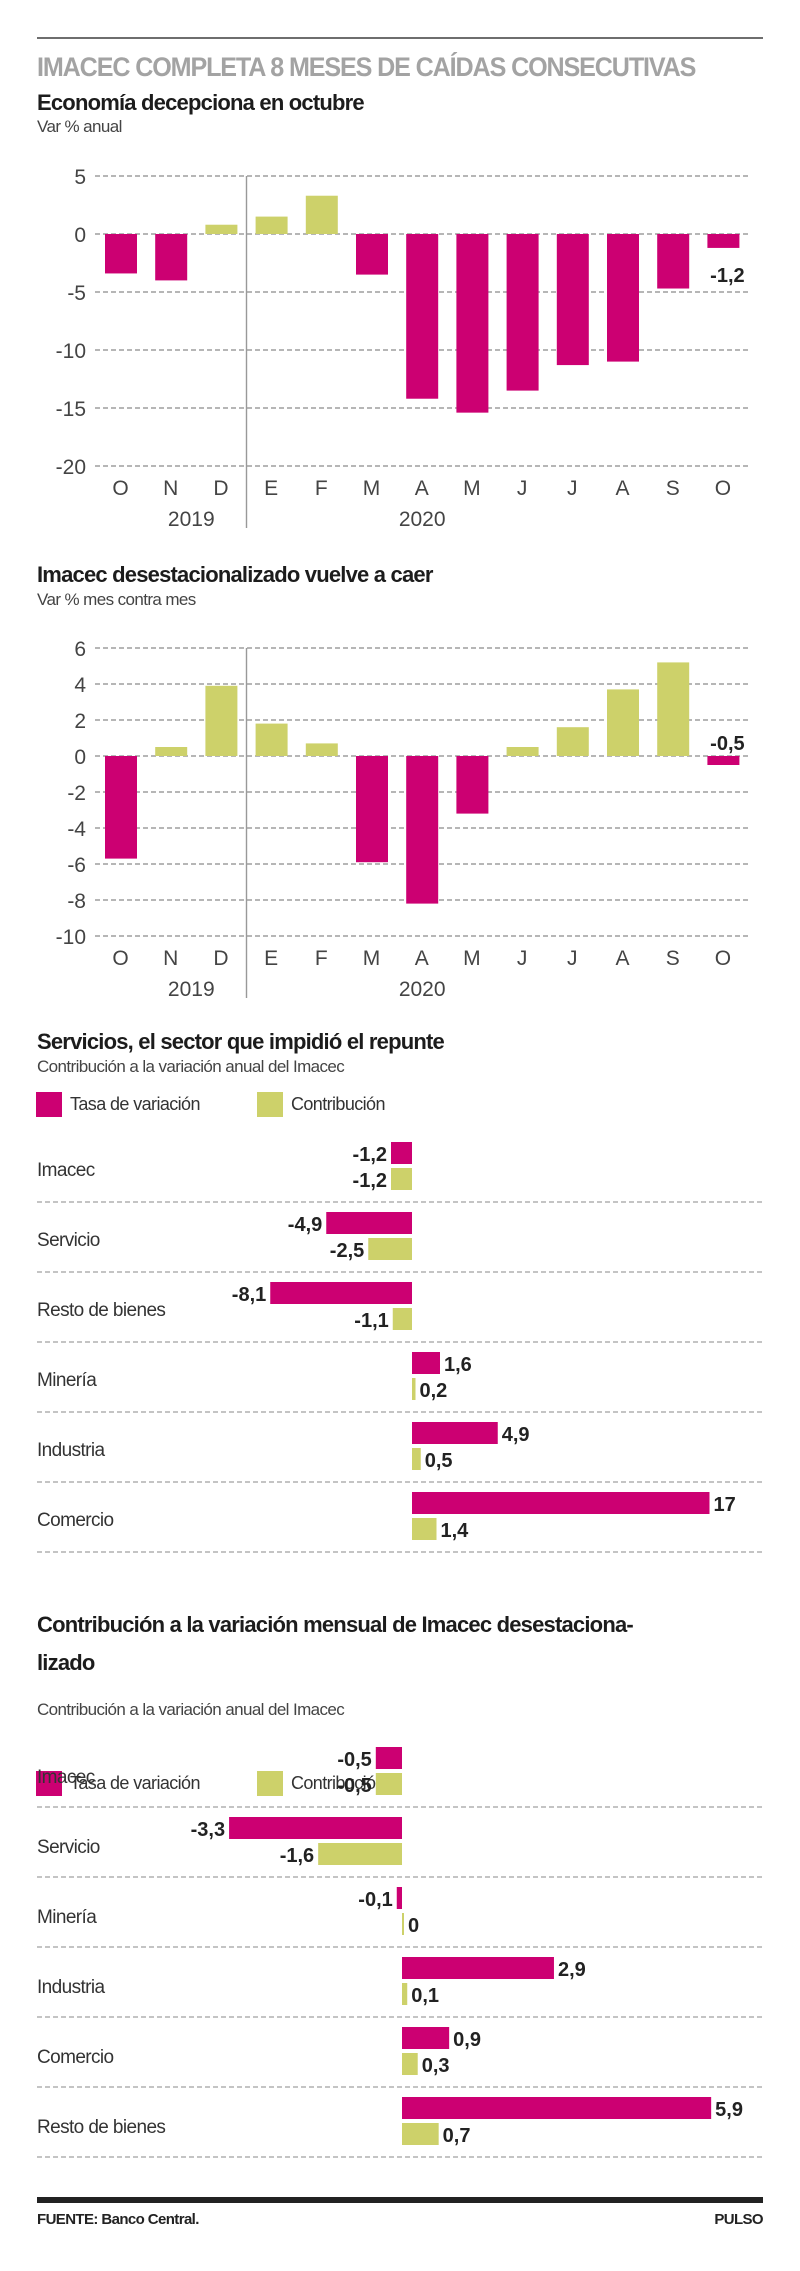 The width and height of the screenshot is (800, 2271). What do you see at coordinates (80, 721) in the screenshot?
I see `y-tick-label: 2` at bounding box center [80, 721].